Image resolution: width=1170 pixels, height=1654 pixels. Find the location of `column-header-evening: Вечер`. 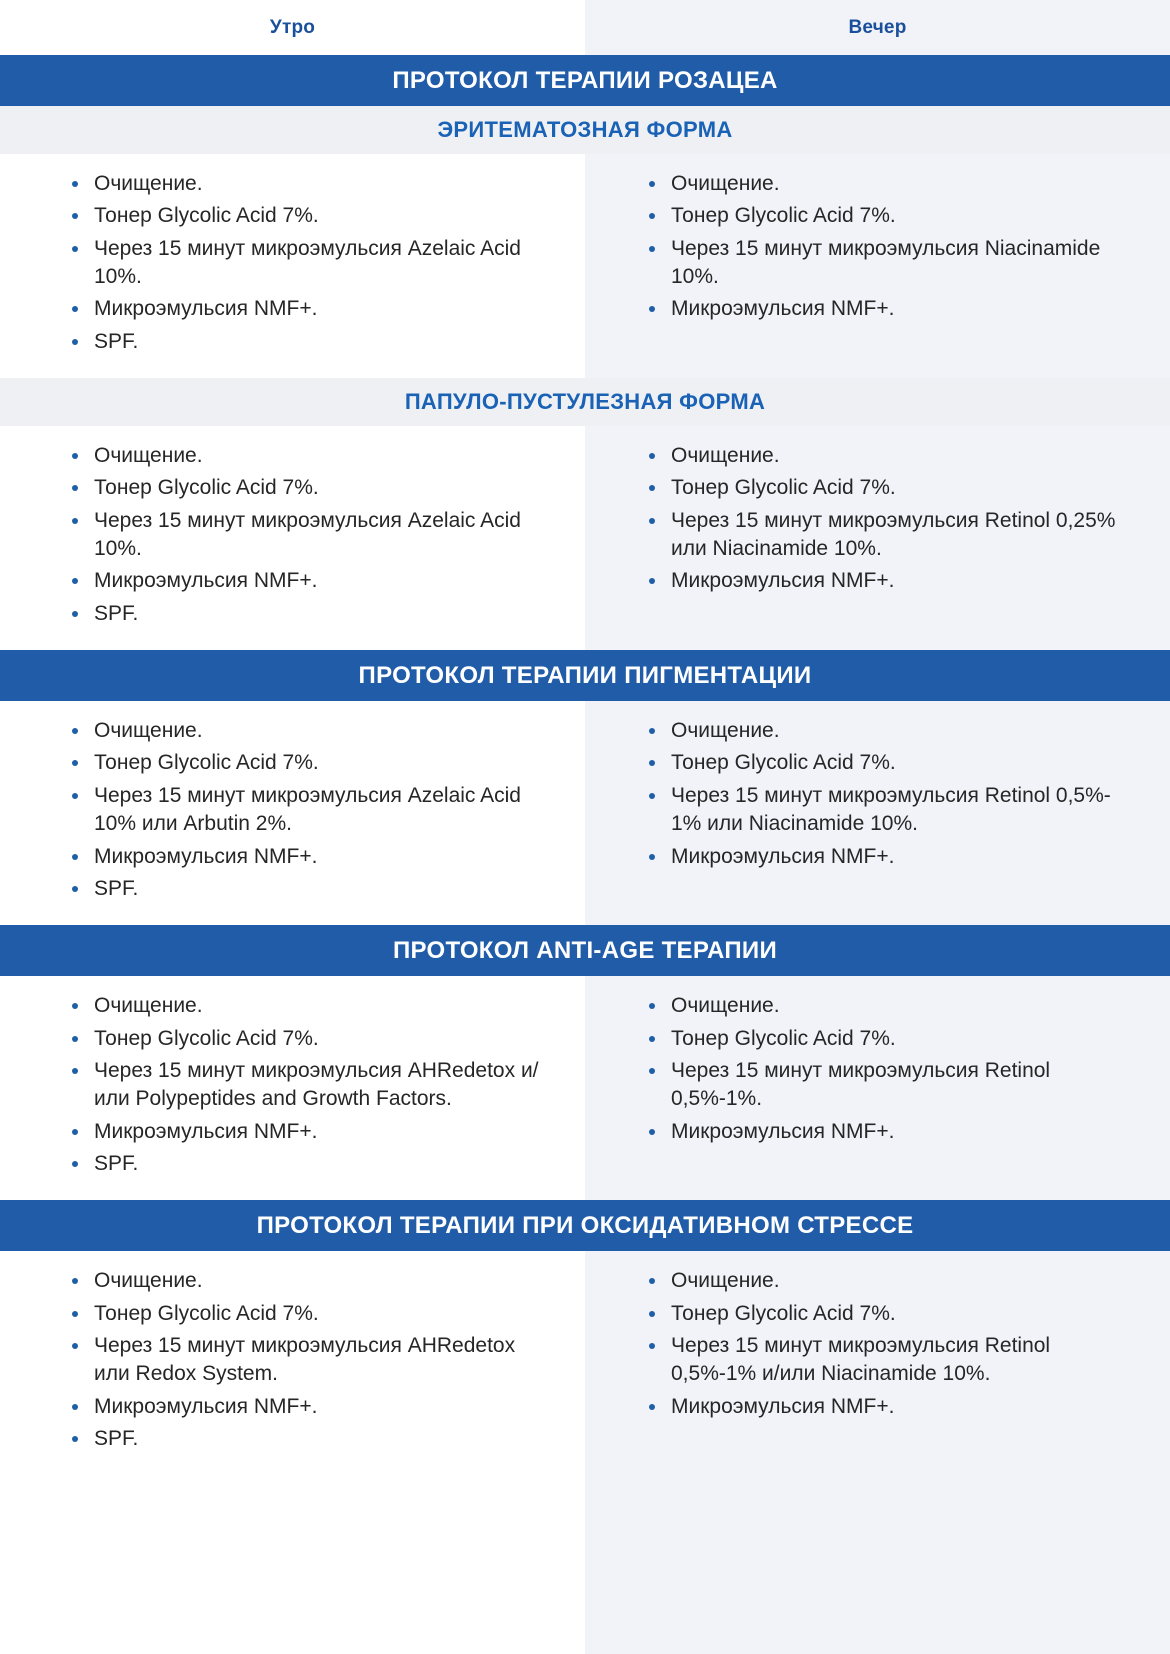

column-header-evening: Вечер is located at coordinates (877, 27).